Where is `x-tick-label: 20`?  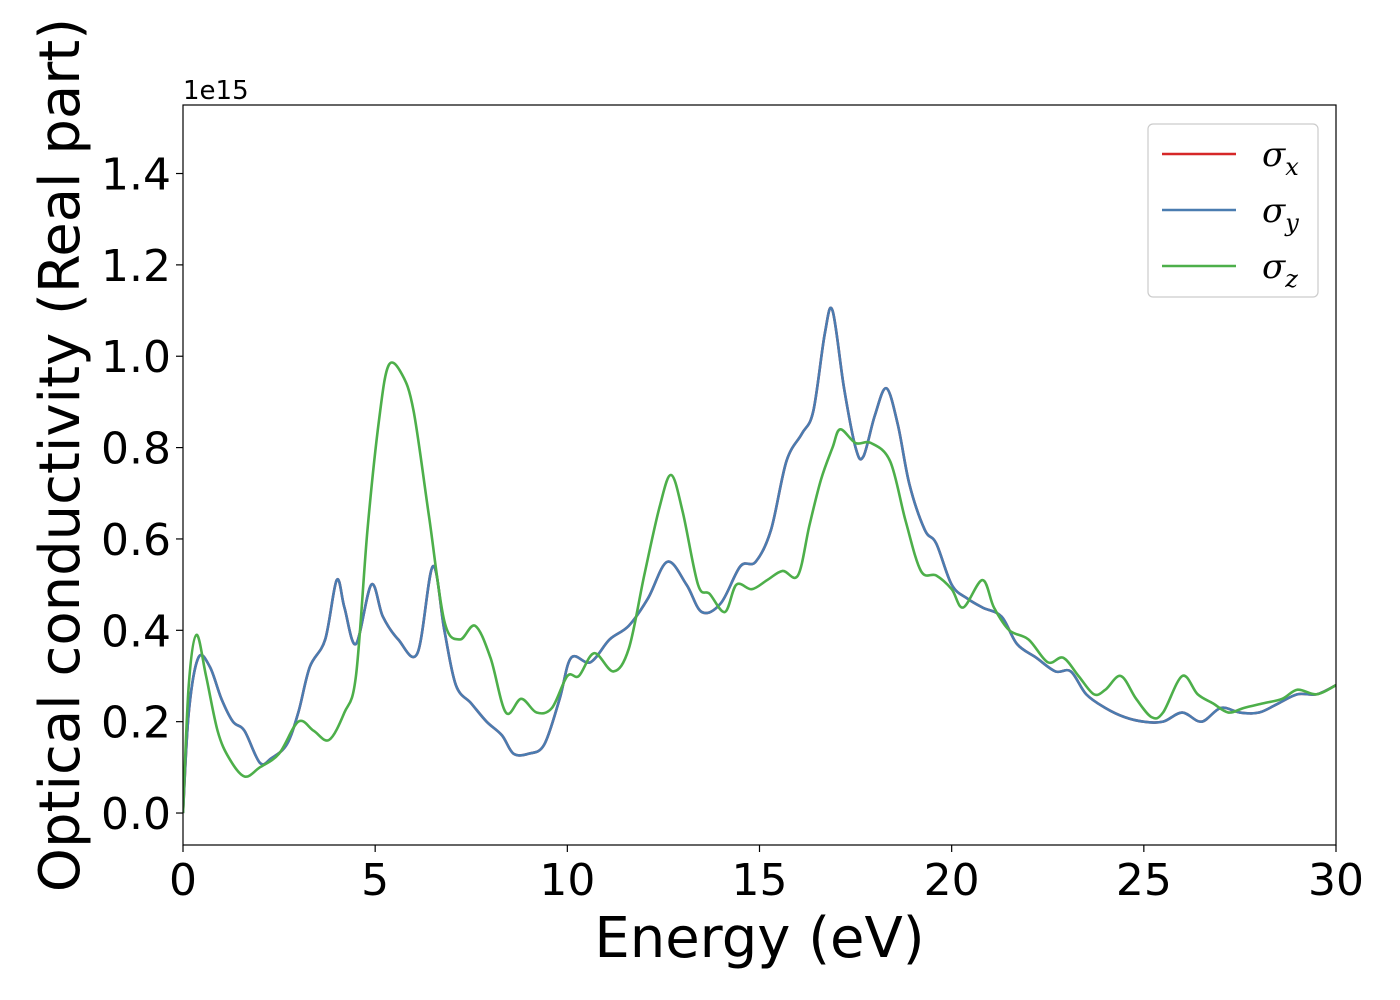 x-tick-label: 20 is located at coordinates (952, 880).